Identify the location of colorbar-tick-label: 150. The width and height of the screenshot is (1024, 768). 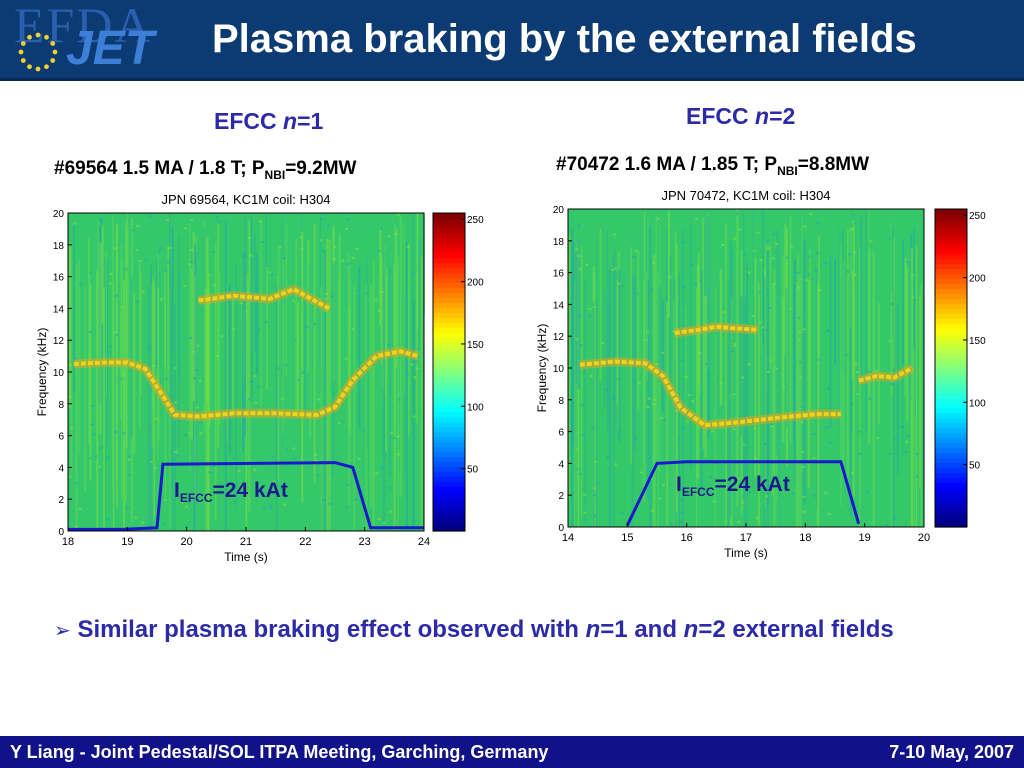
(977, 341).